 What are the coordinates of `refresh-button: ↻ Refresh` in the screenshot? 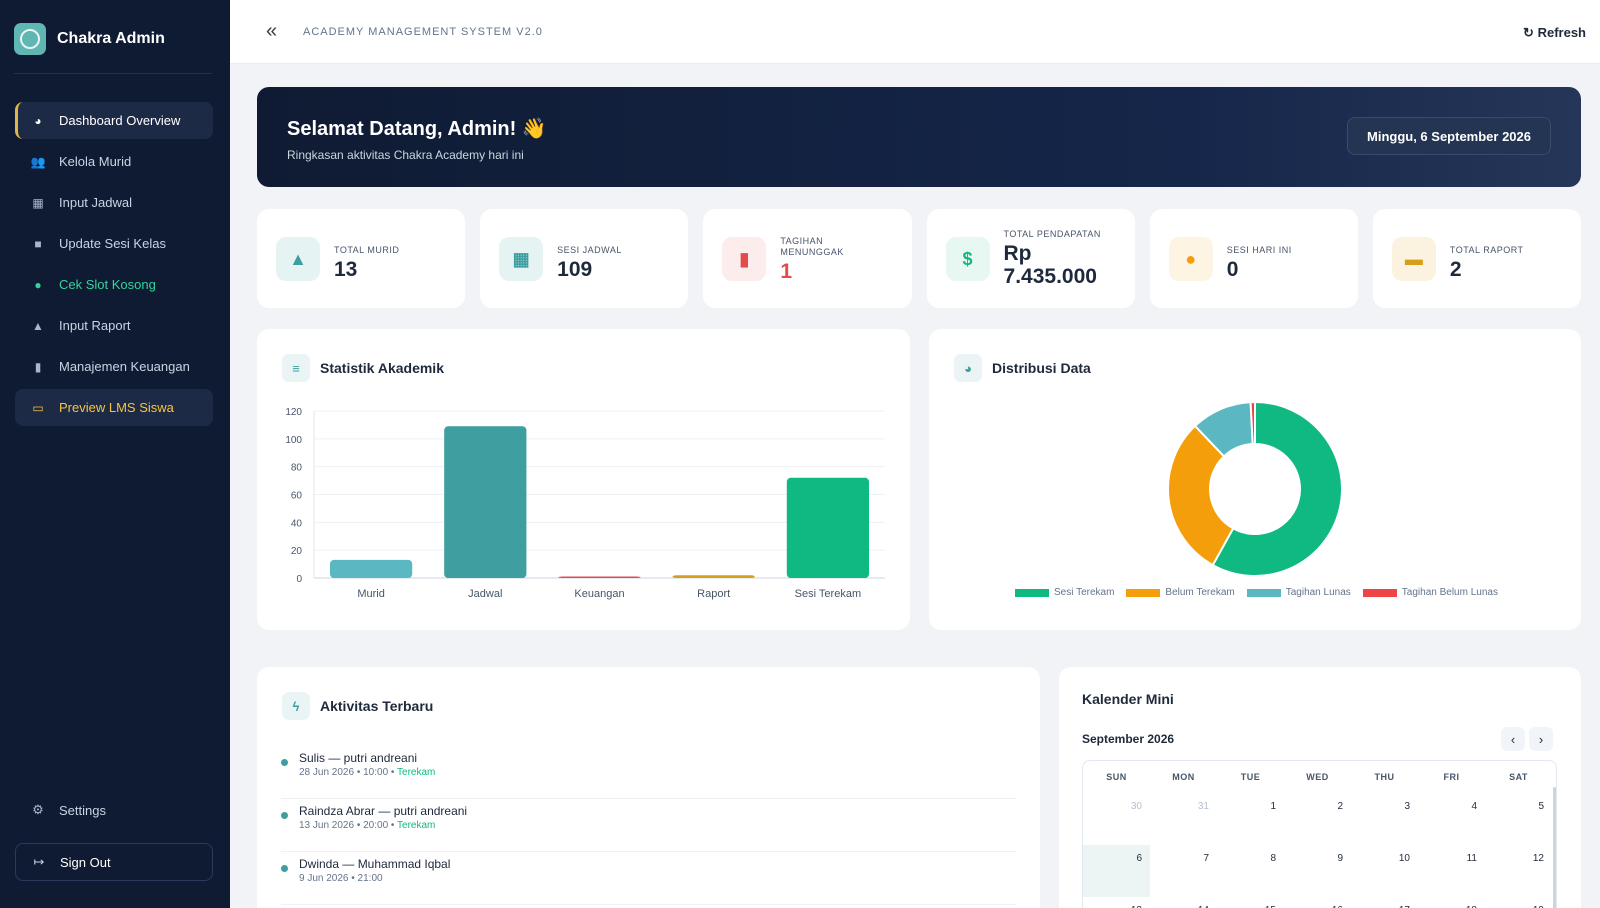 It's located at (1554, 33).